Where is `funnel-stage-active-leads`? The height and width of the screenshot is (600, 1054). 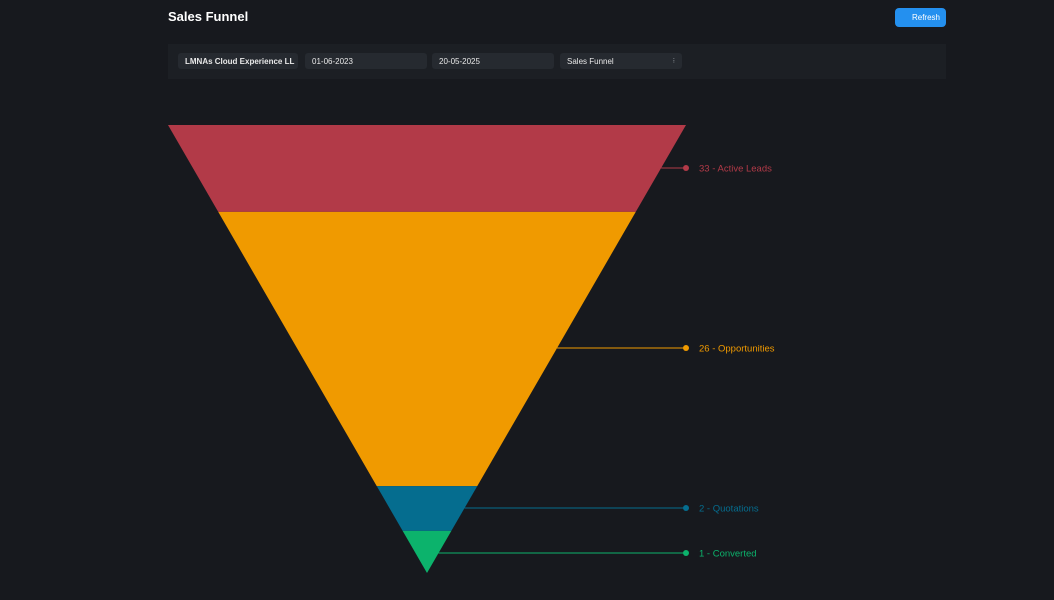 funnel-stage-active-leads is located at coordinates (427, 168).